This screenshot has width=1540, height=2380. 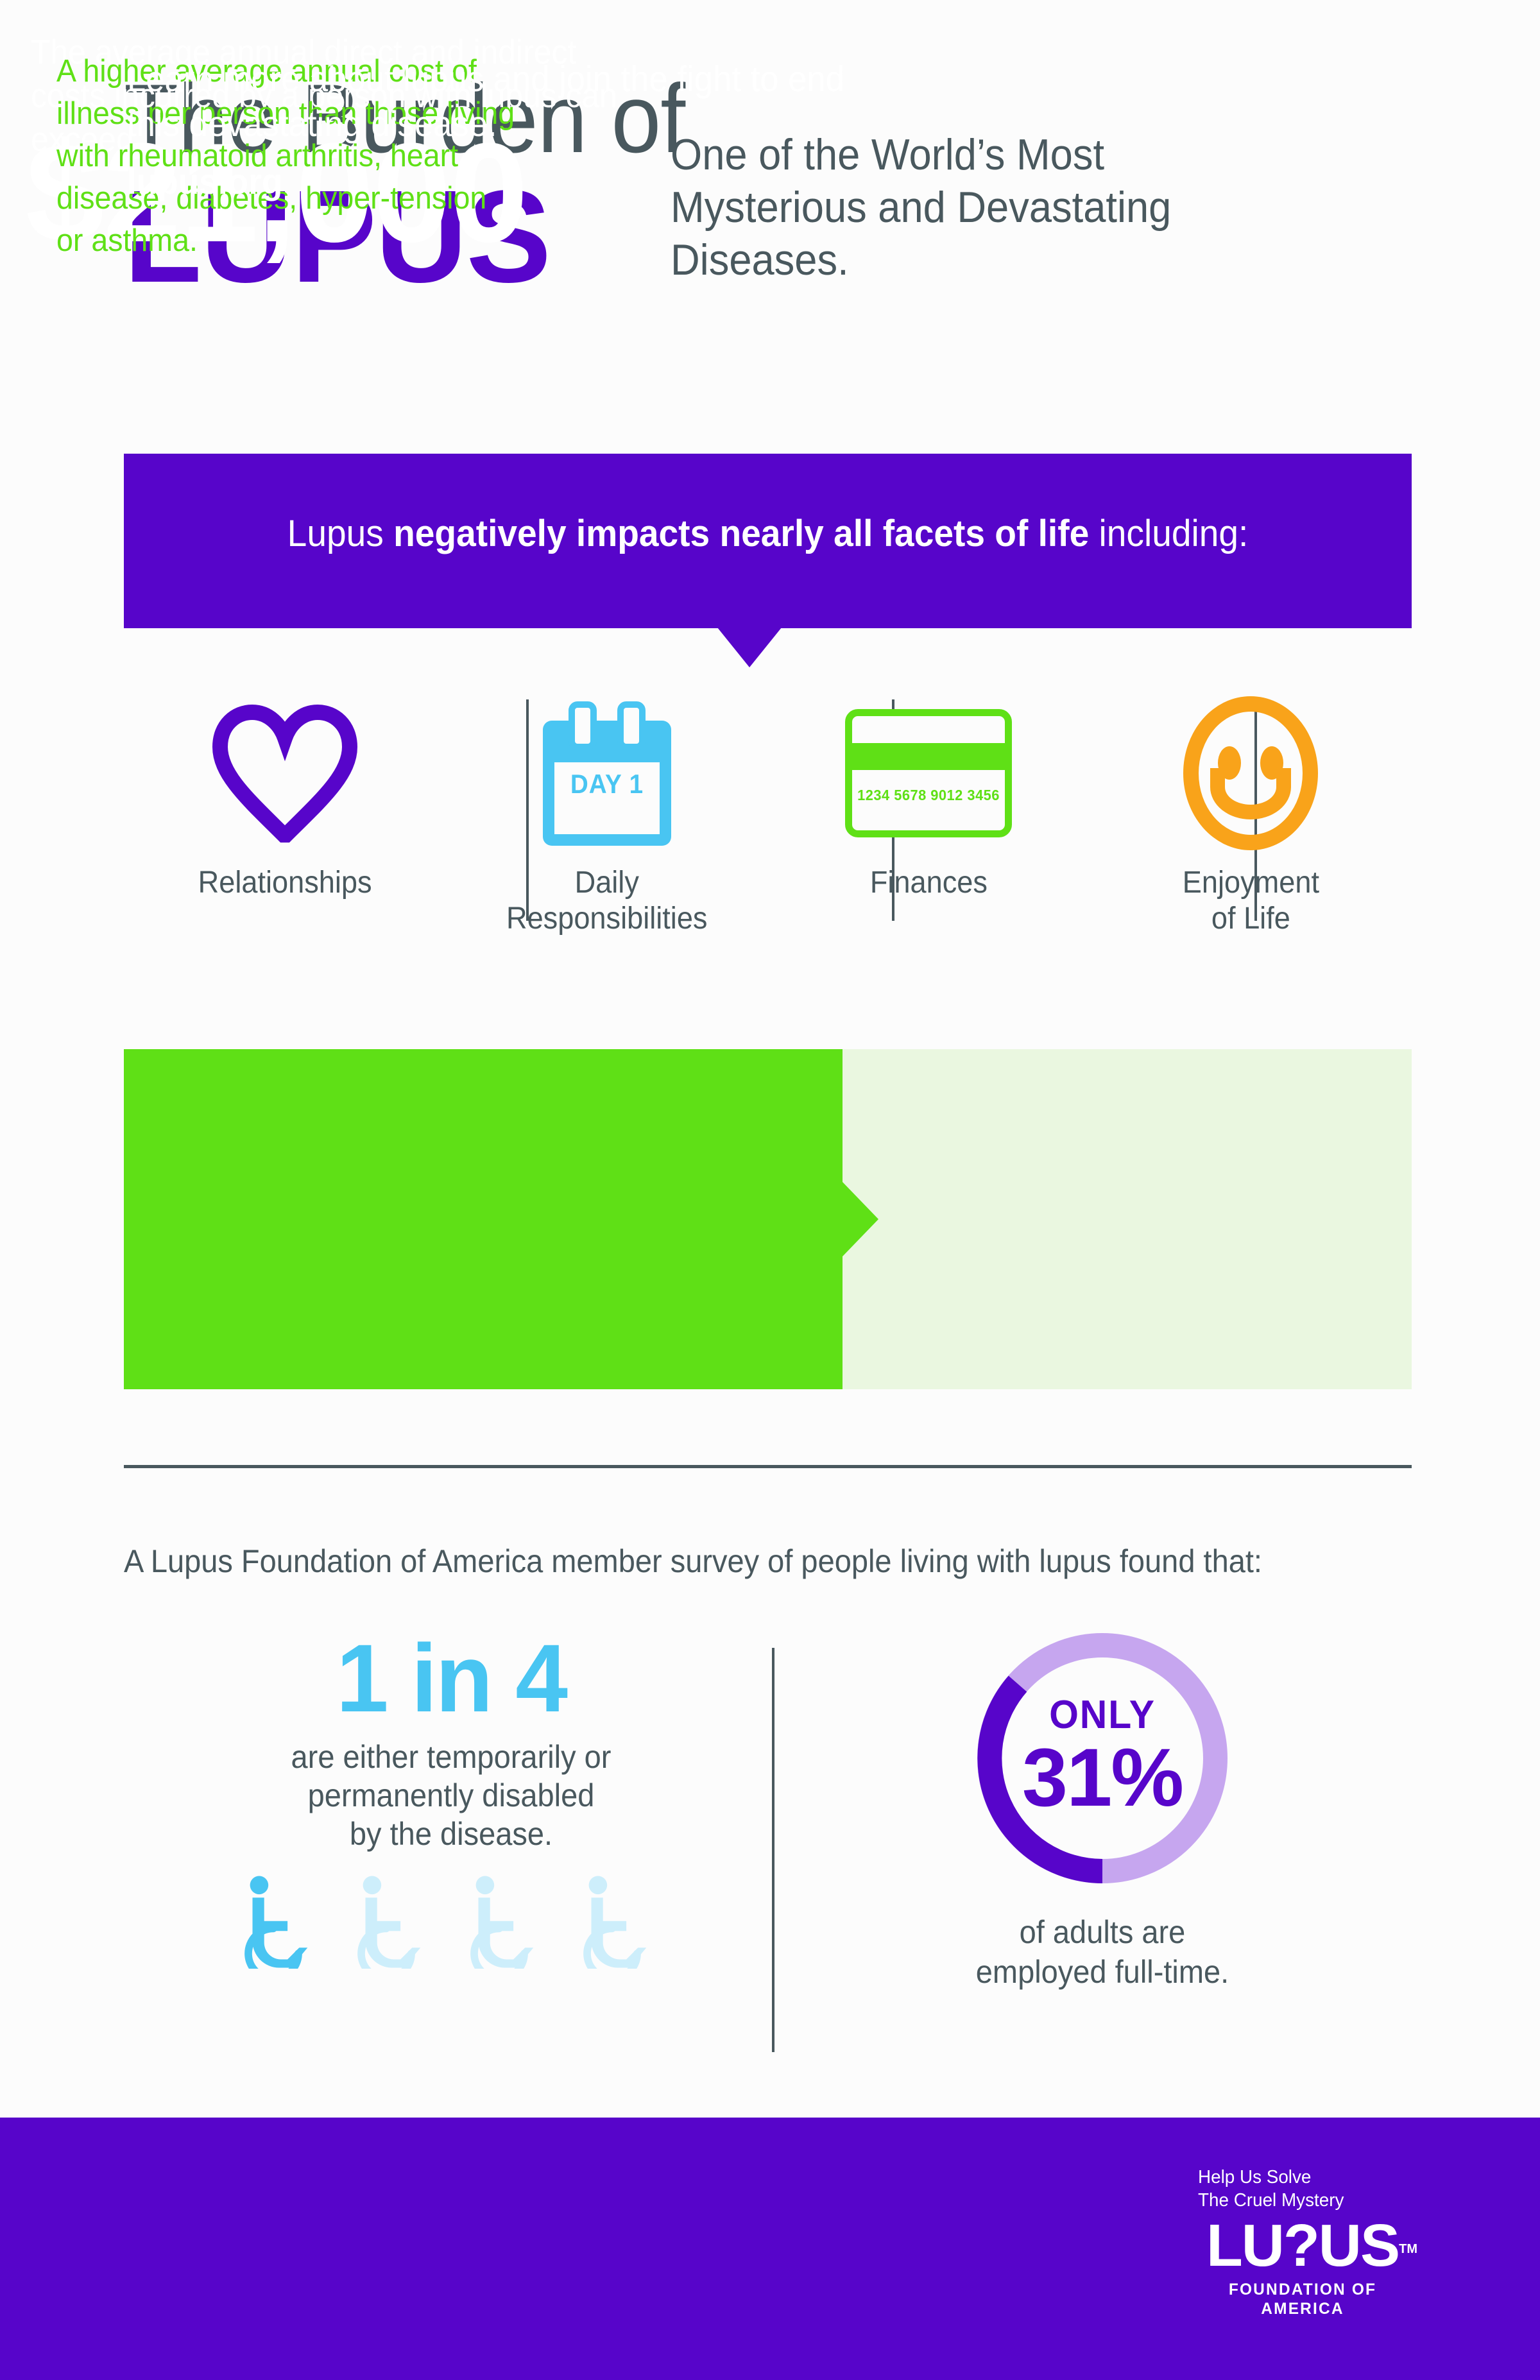 I want to click on logo-tagline-line2: The Cruel Mystery, so click(x=1271, y=2200).